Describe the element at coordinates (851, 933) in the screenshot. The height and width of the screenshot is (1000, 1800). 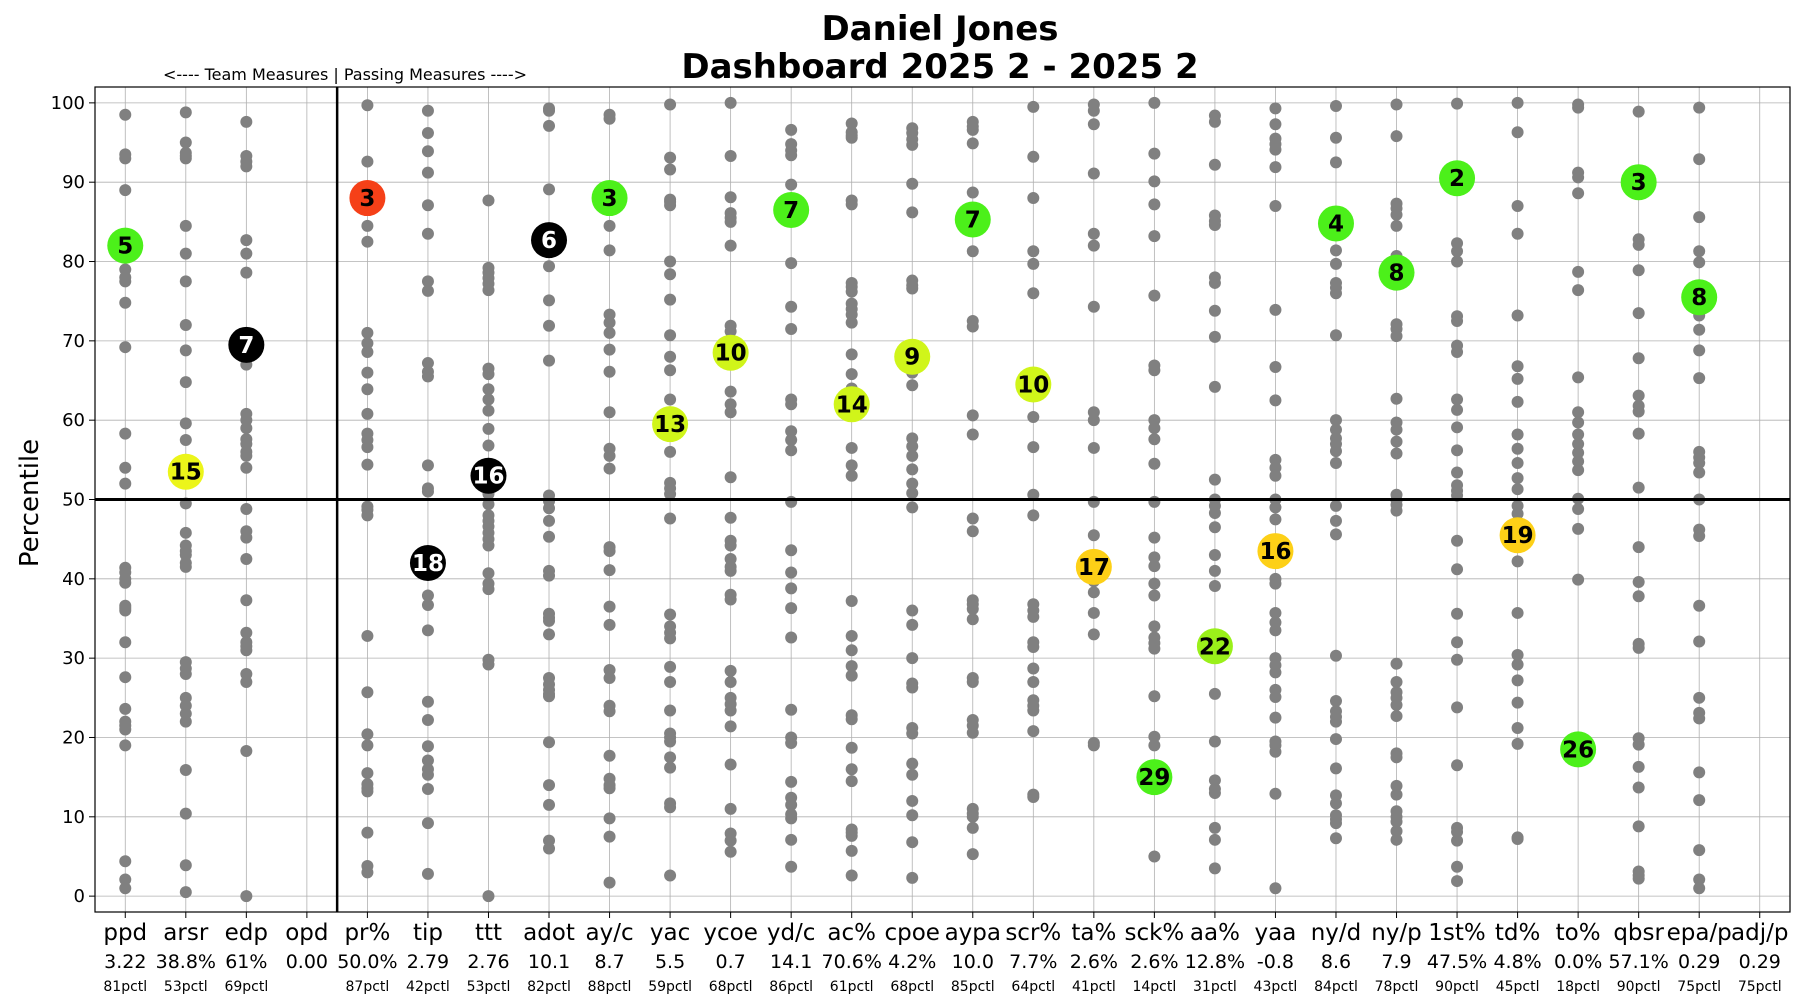
I see `category-label: ac%` at that location.